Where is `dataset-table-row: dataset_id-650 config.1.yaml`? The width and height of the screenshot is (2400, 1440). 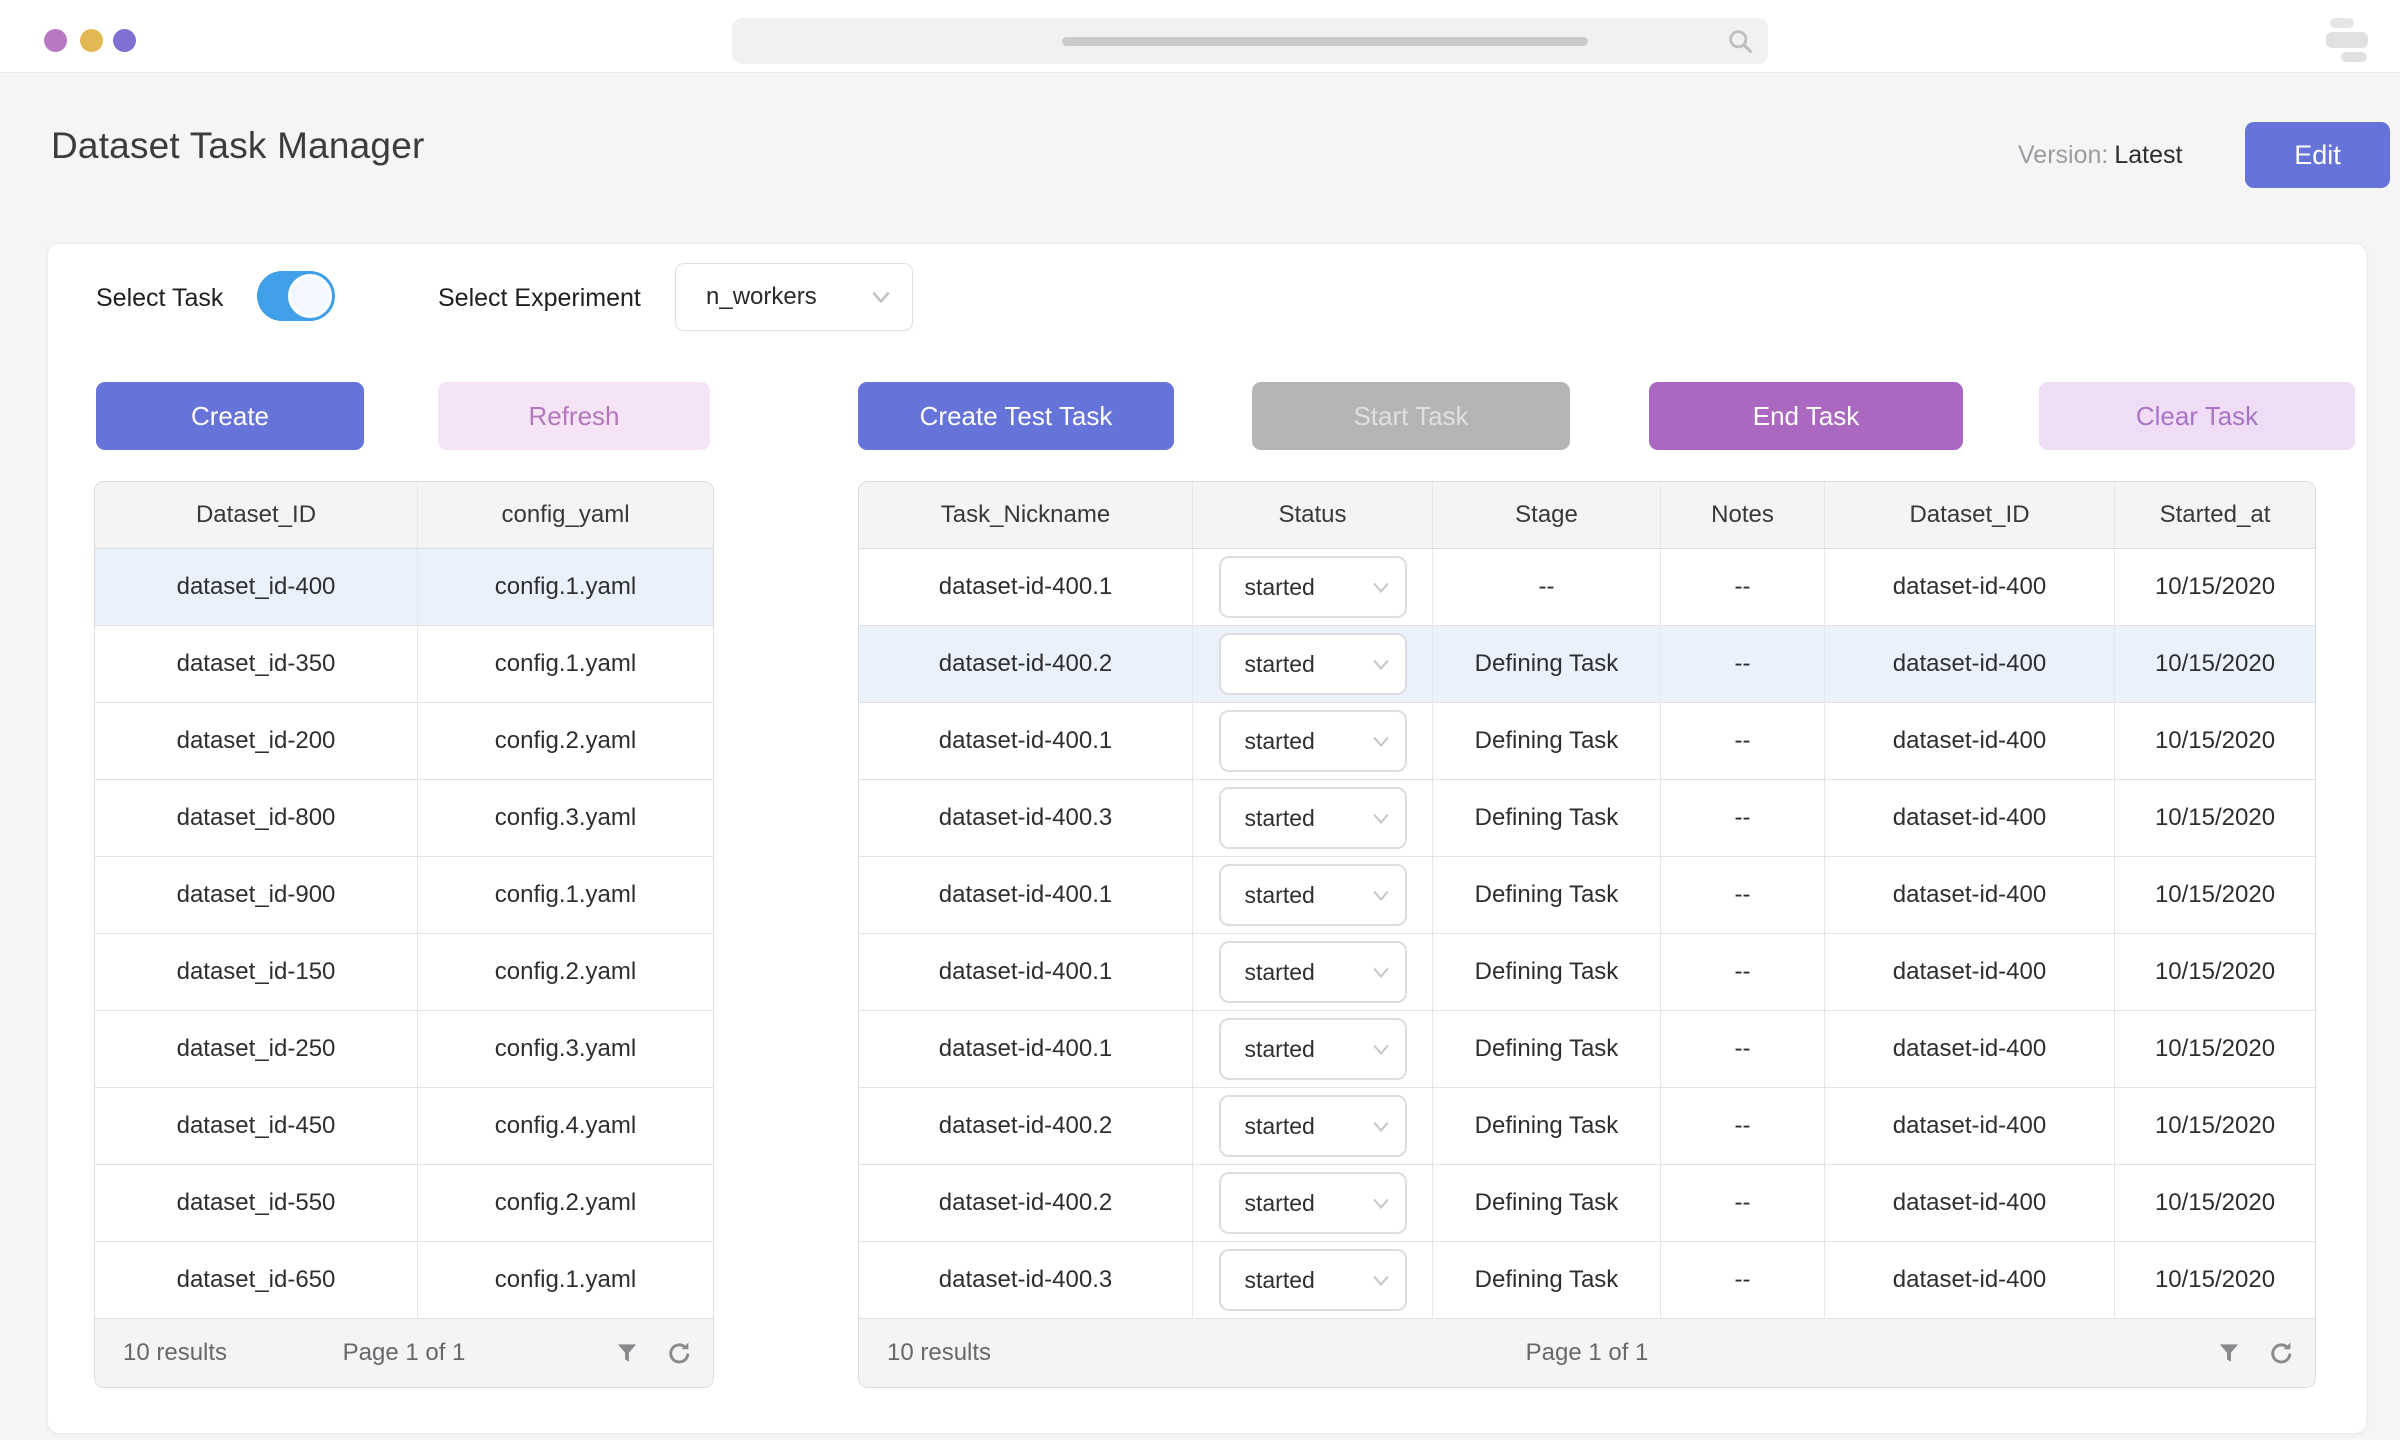
dataset-table-row: dataset_id-650 config.1.yaml is located at coordinates (404, 1280).